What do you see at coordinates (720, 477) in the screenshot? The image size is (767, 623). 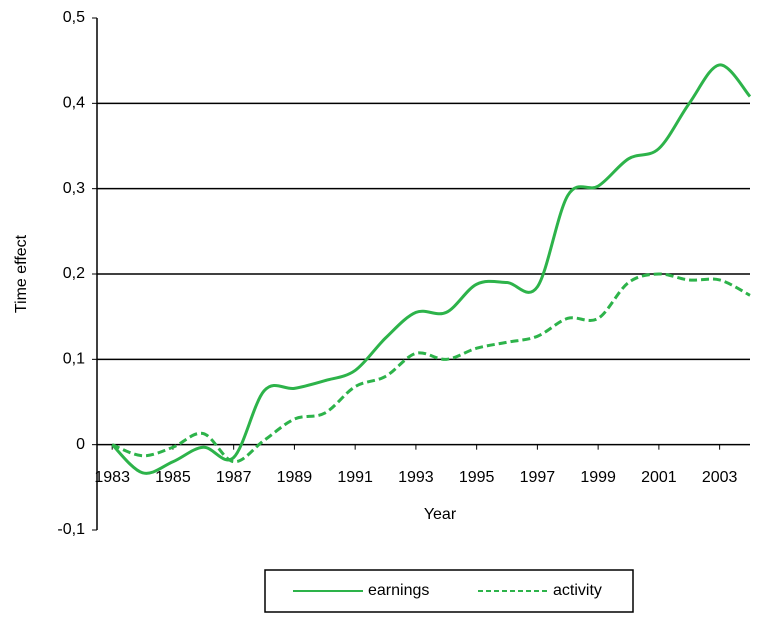 I see `x-tick-label: 2003` at bounding box center [720, 477].